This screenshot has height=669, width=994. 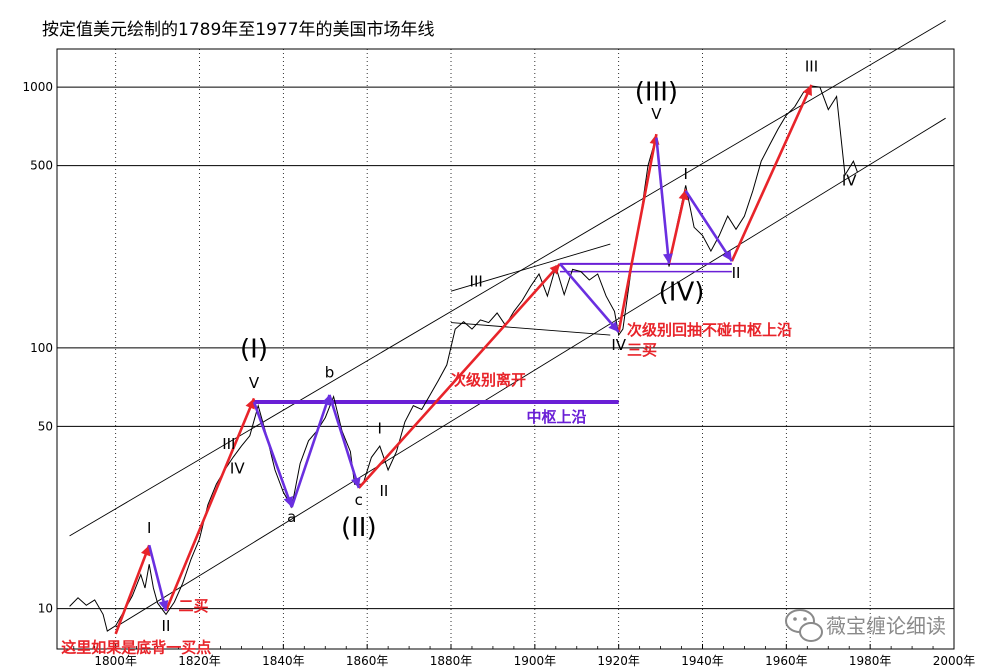 I want to click on annotation-text: 这里如果是底背一买点, so click(x=136, y=647).